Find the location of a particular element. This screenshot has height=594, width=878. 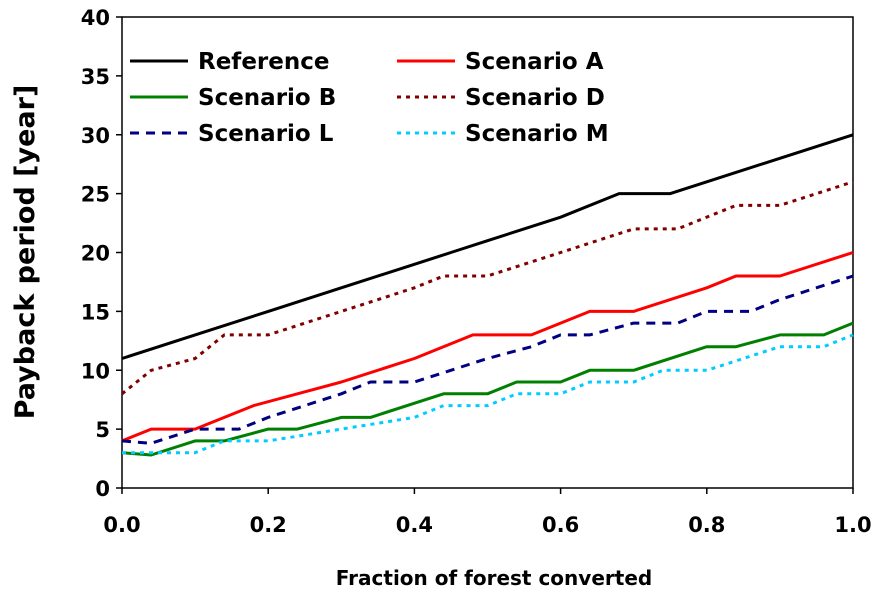

legend-label: Scenario B is located at coordinates (267, 98).